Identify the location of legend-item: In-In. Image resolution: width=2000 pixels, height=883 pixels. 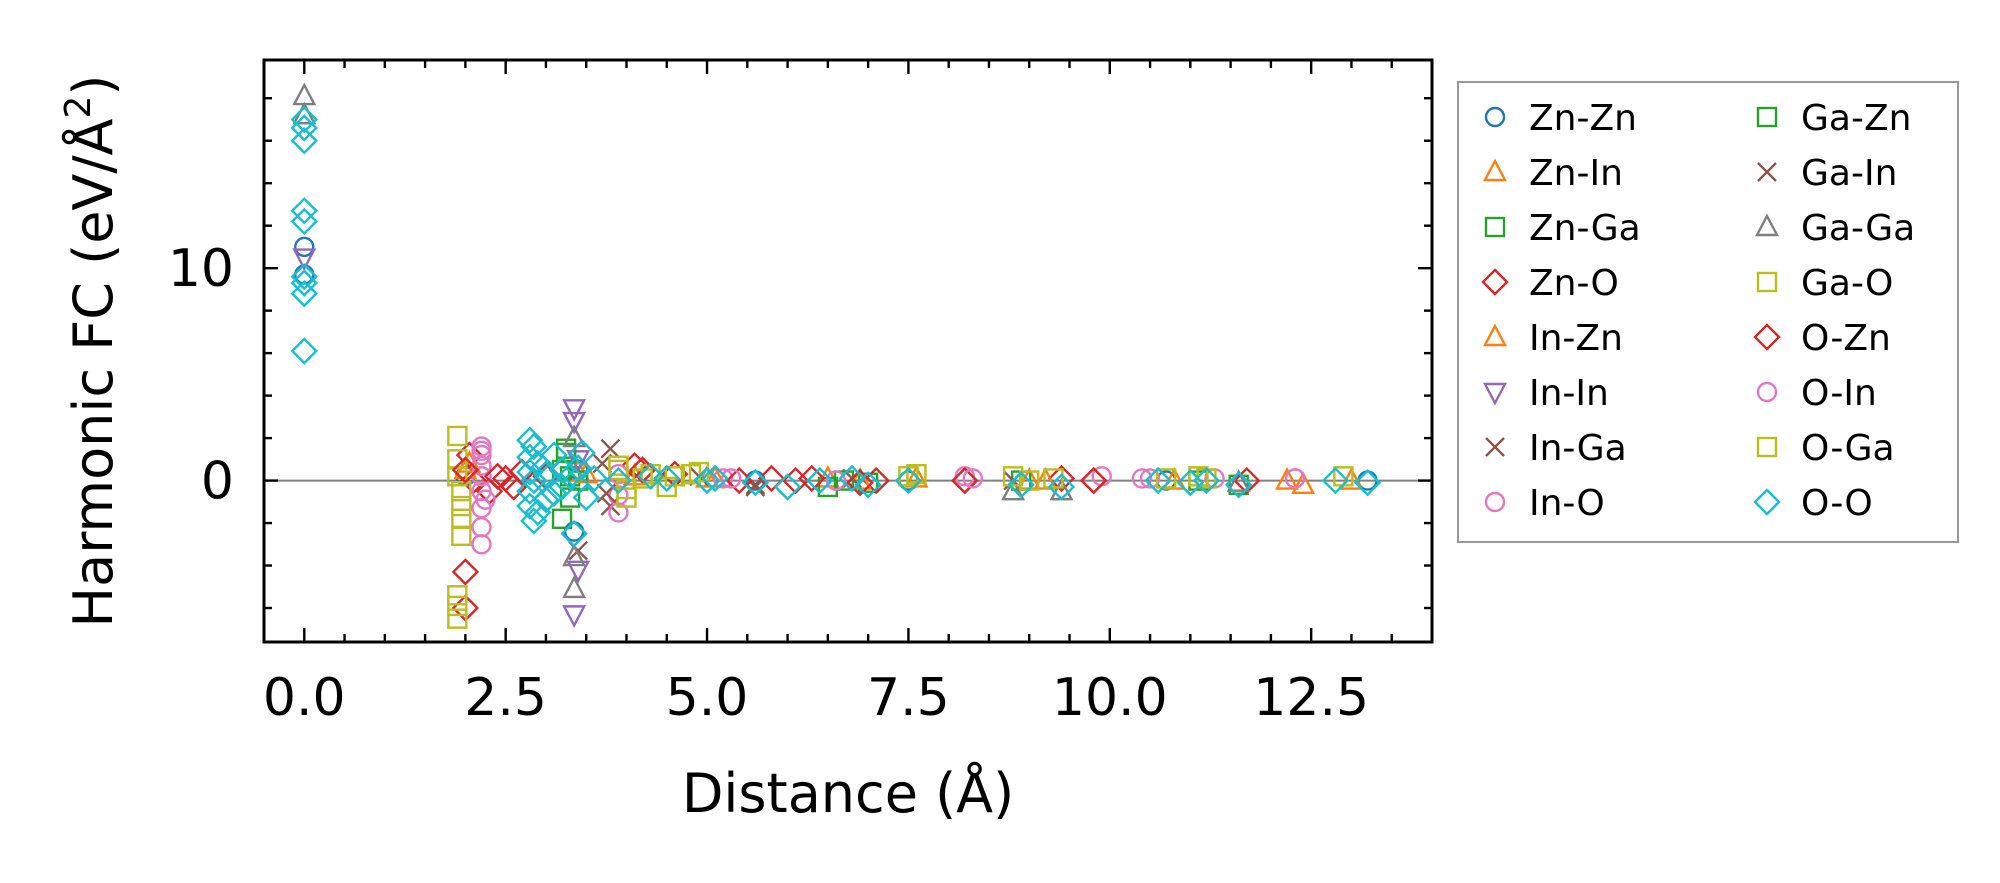
(1546, 393).